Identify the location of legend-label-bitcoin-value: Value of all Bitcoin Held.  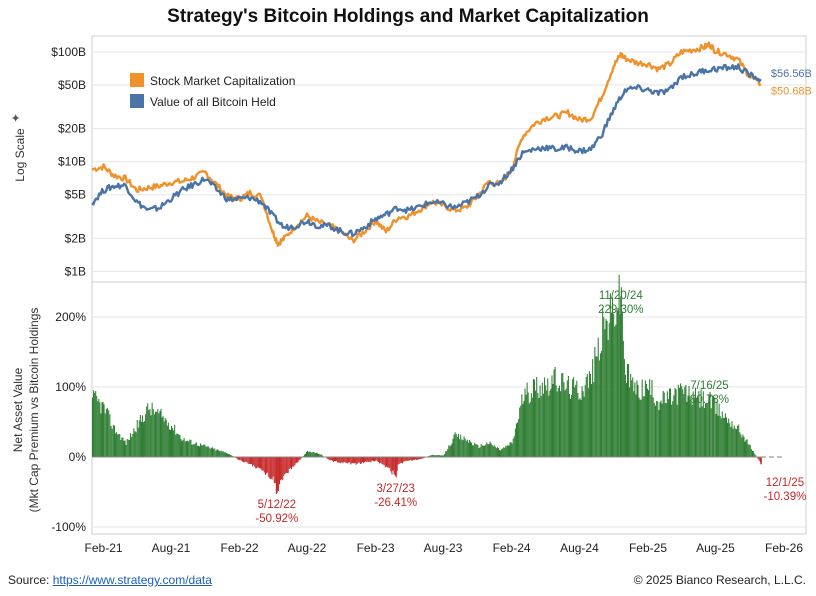
(213, 102).